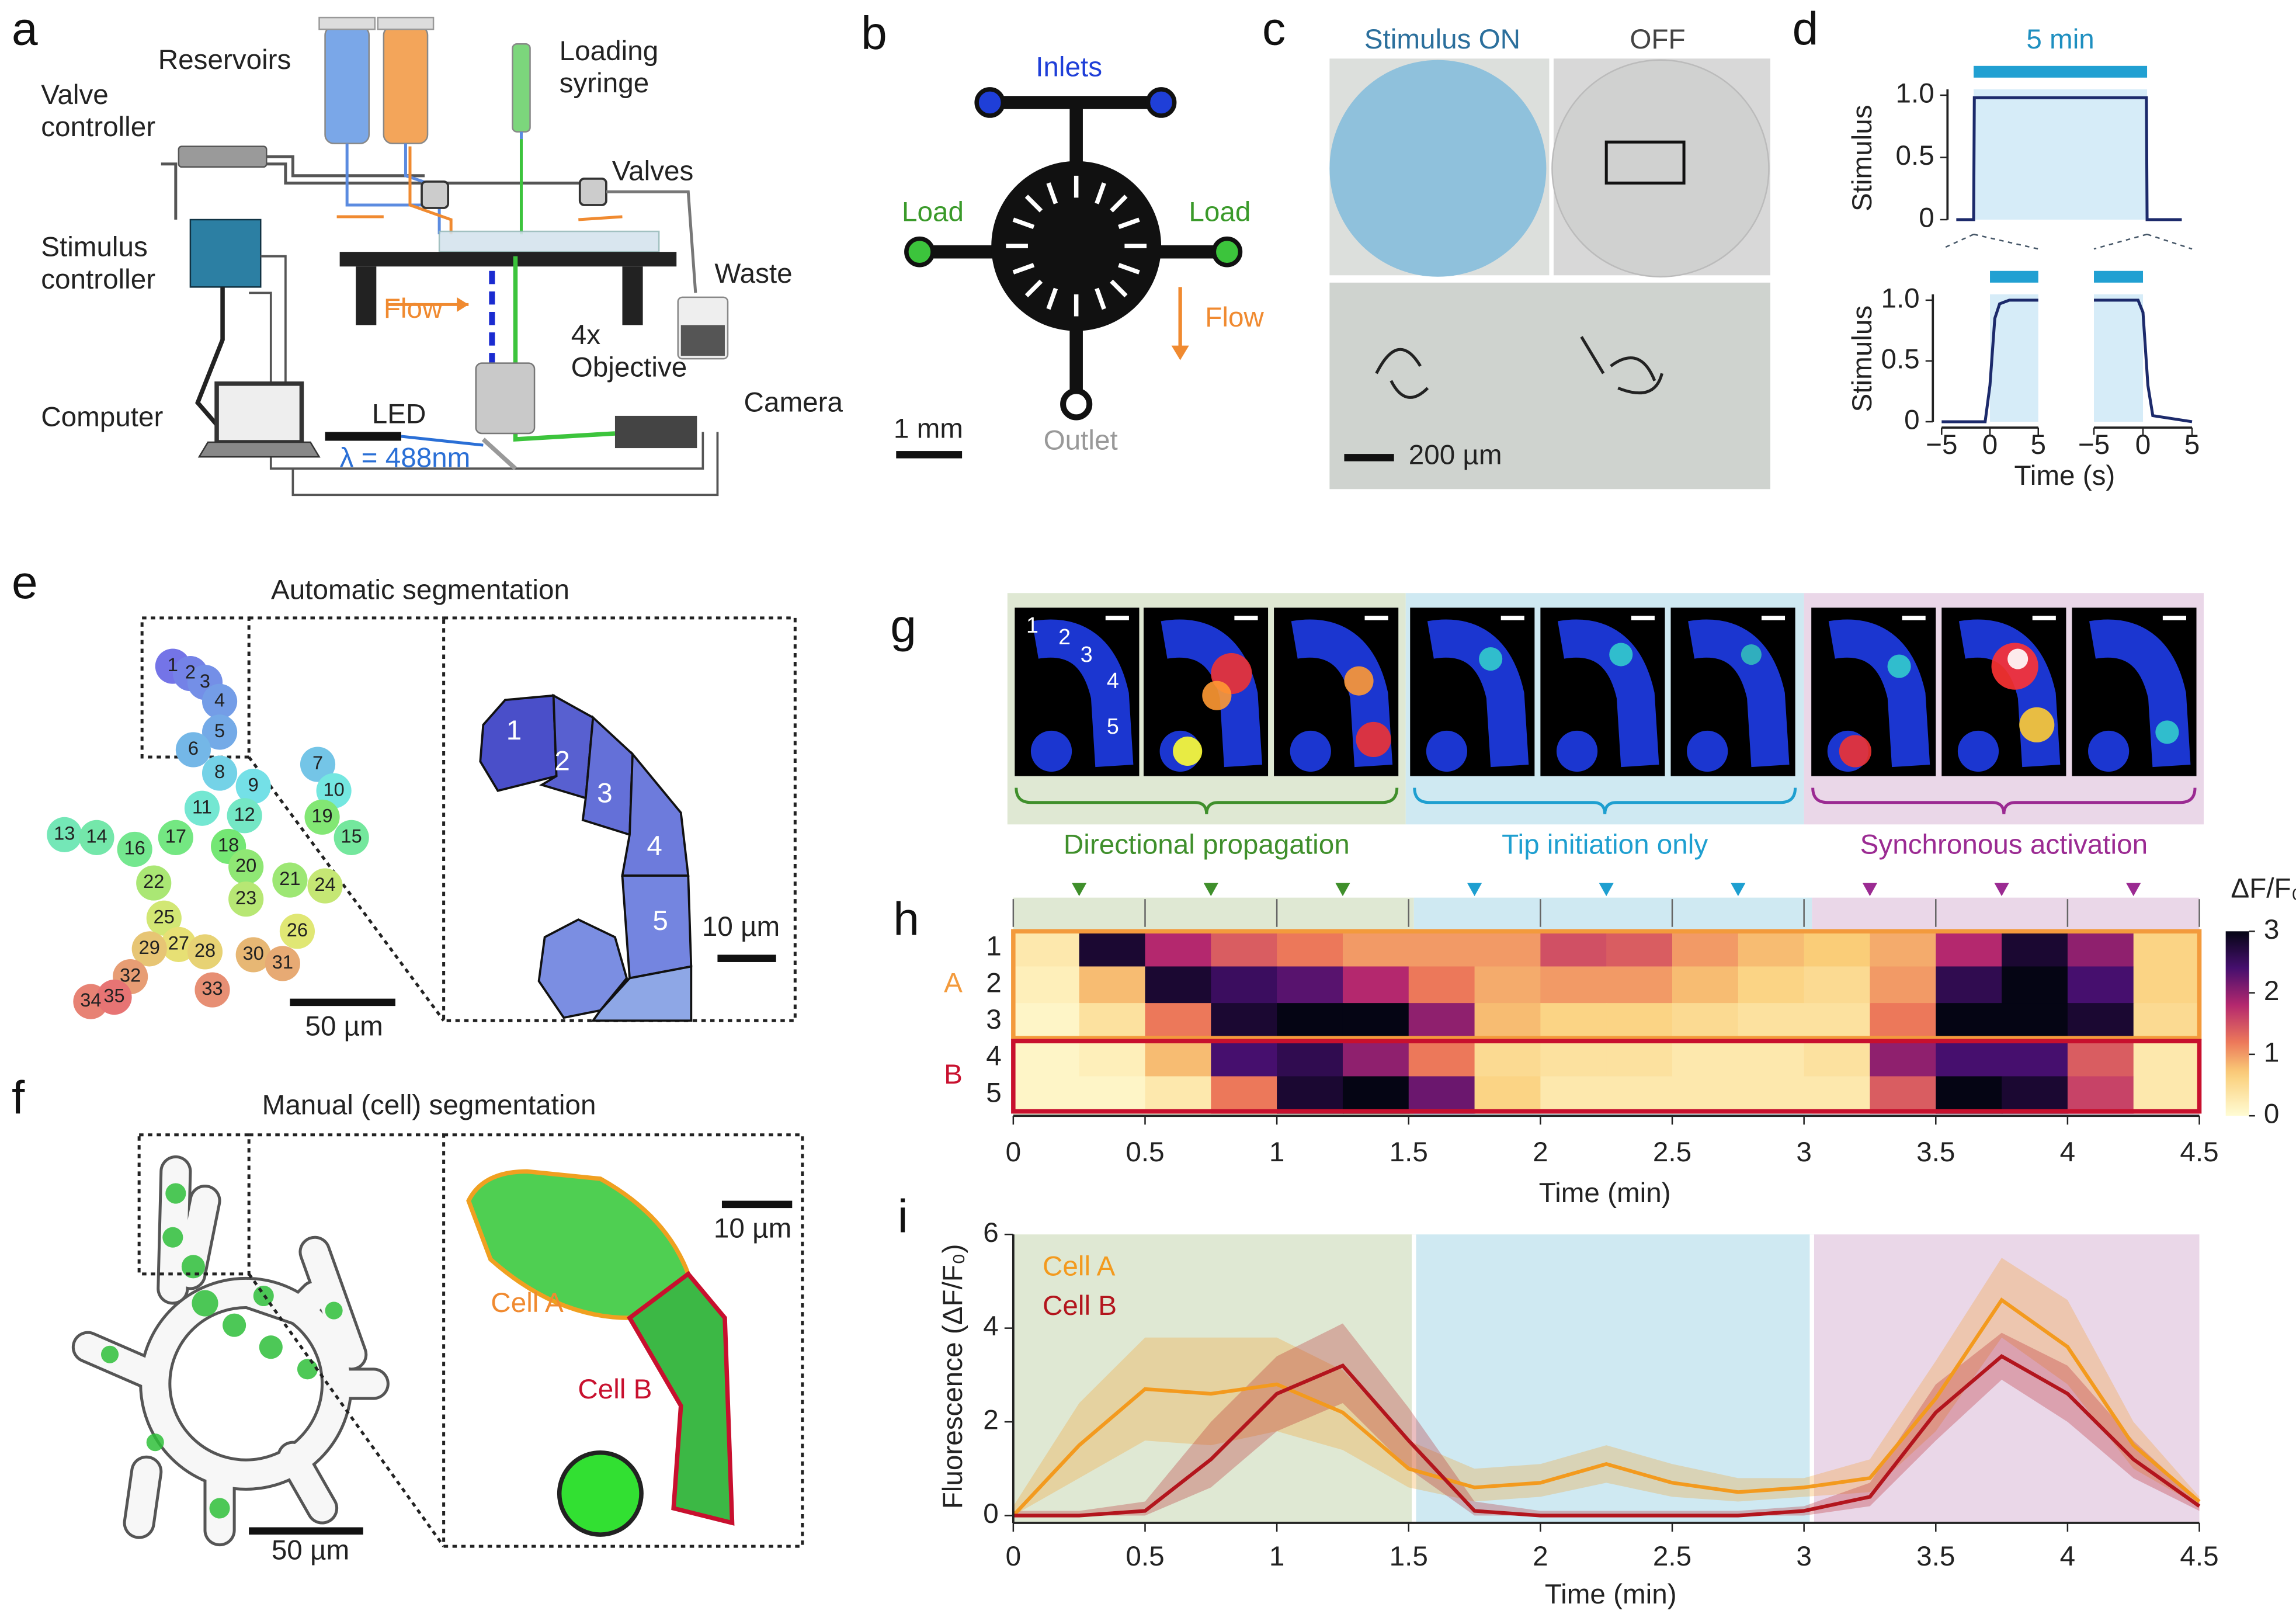 Image resolution: width=2296 pixels, height=1621 pixels. I want to click on group-box, so click(1606, 985).